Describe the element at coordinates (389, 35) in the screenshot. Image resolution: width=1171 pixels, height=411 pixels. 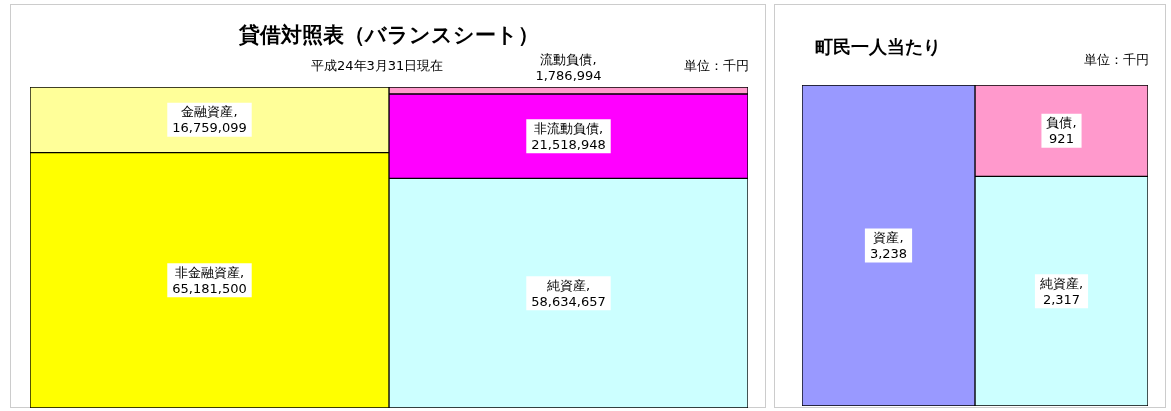
I see `chart-title: 貸借対照表（バランスシート）` at that location.